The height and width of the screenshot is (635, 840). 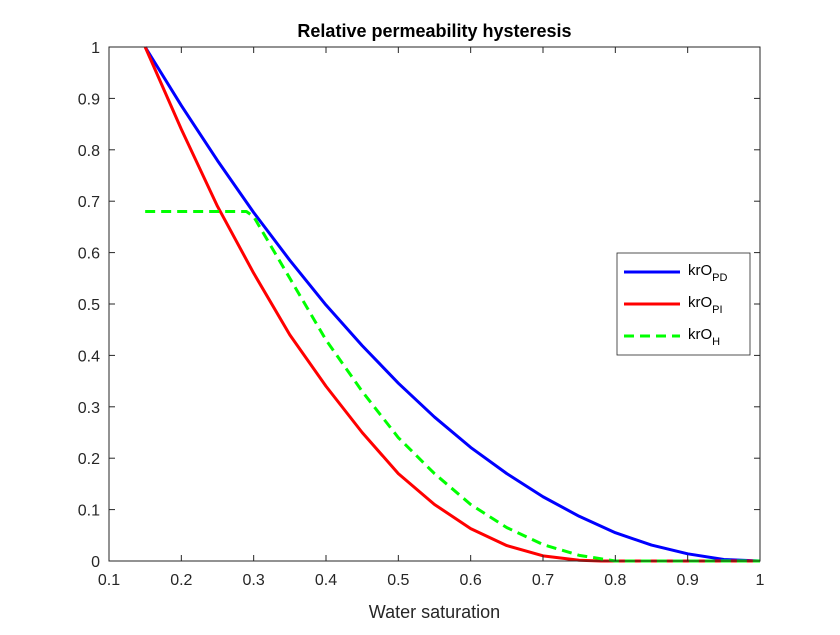 What do you see at coordinates (717, 310) in the screenshot?
I see `legend-label-subscript: PI` at bounding box center [717, 310].